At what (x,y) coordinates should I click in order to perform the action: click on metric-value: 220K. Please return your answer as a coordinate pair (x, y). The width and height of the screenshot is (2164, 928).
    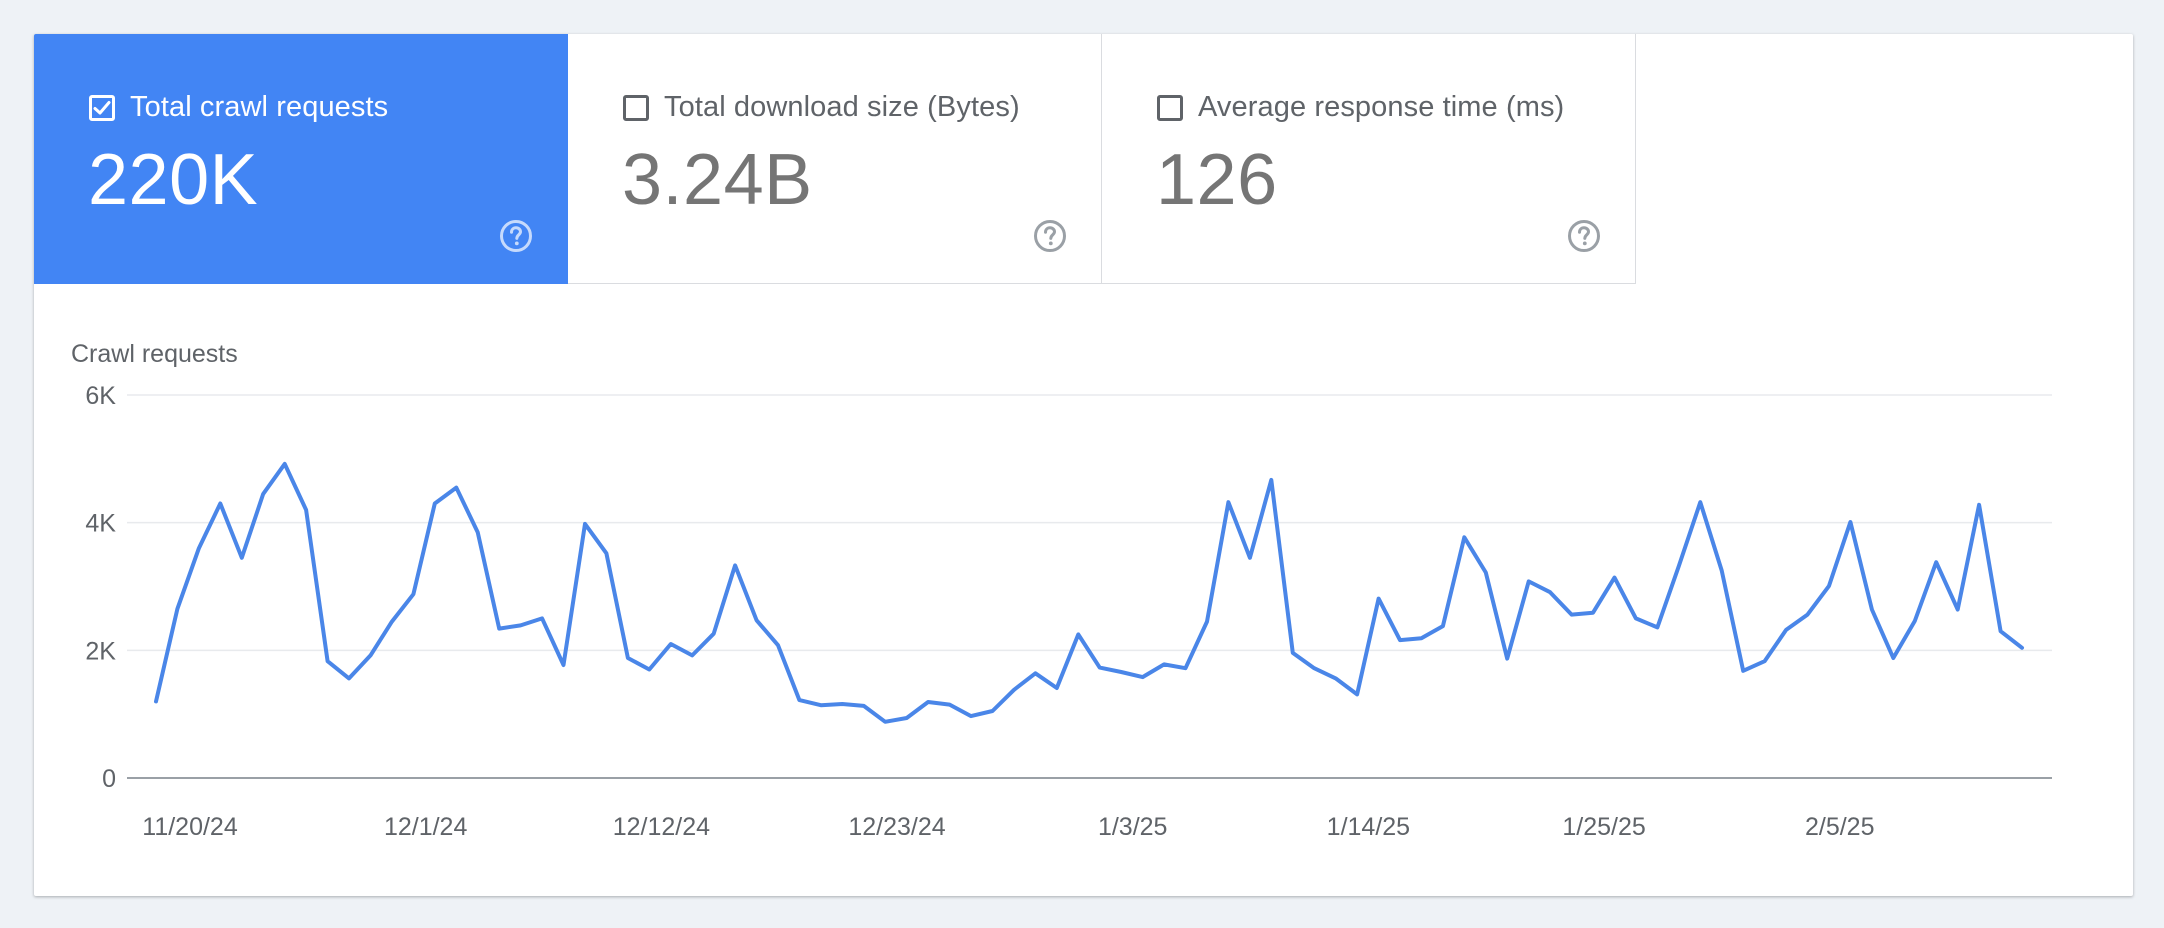
    Looking at the image, I should click on (173, 180).